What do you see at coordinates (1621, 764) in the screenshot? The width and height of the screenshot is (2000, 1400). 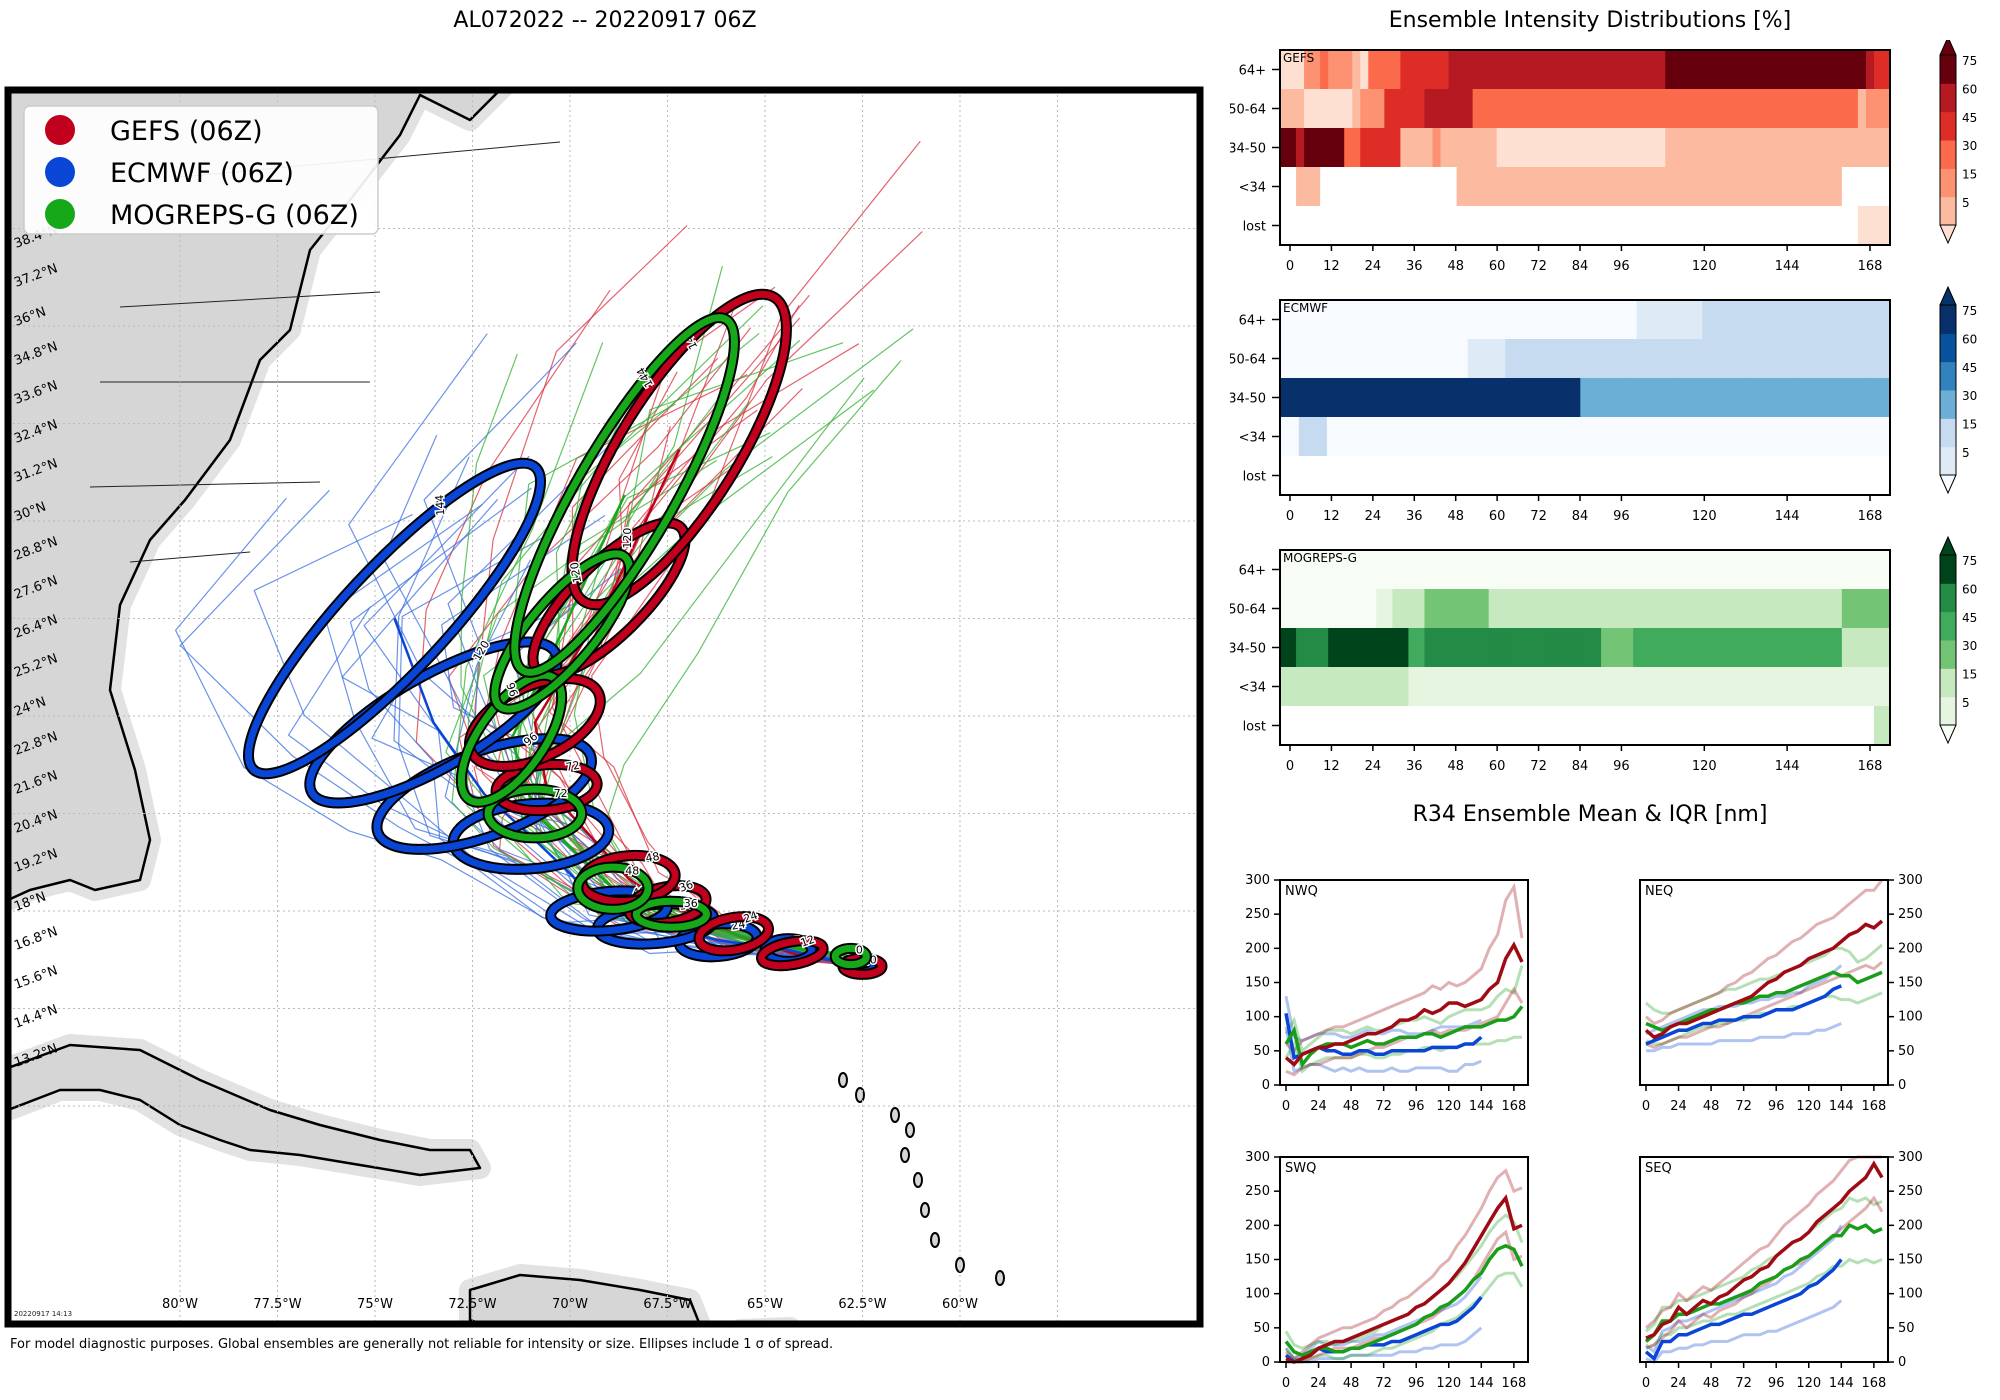 I see `x-tick-label: 96` at bounding box center [1621, 764].